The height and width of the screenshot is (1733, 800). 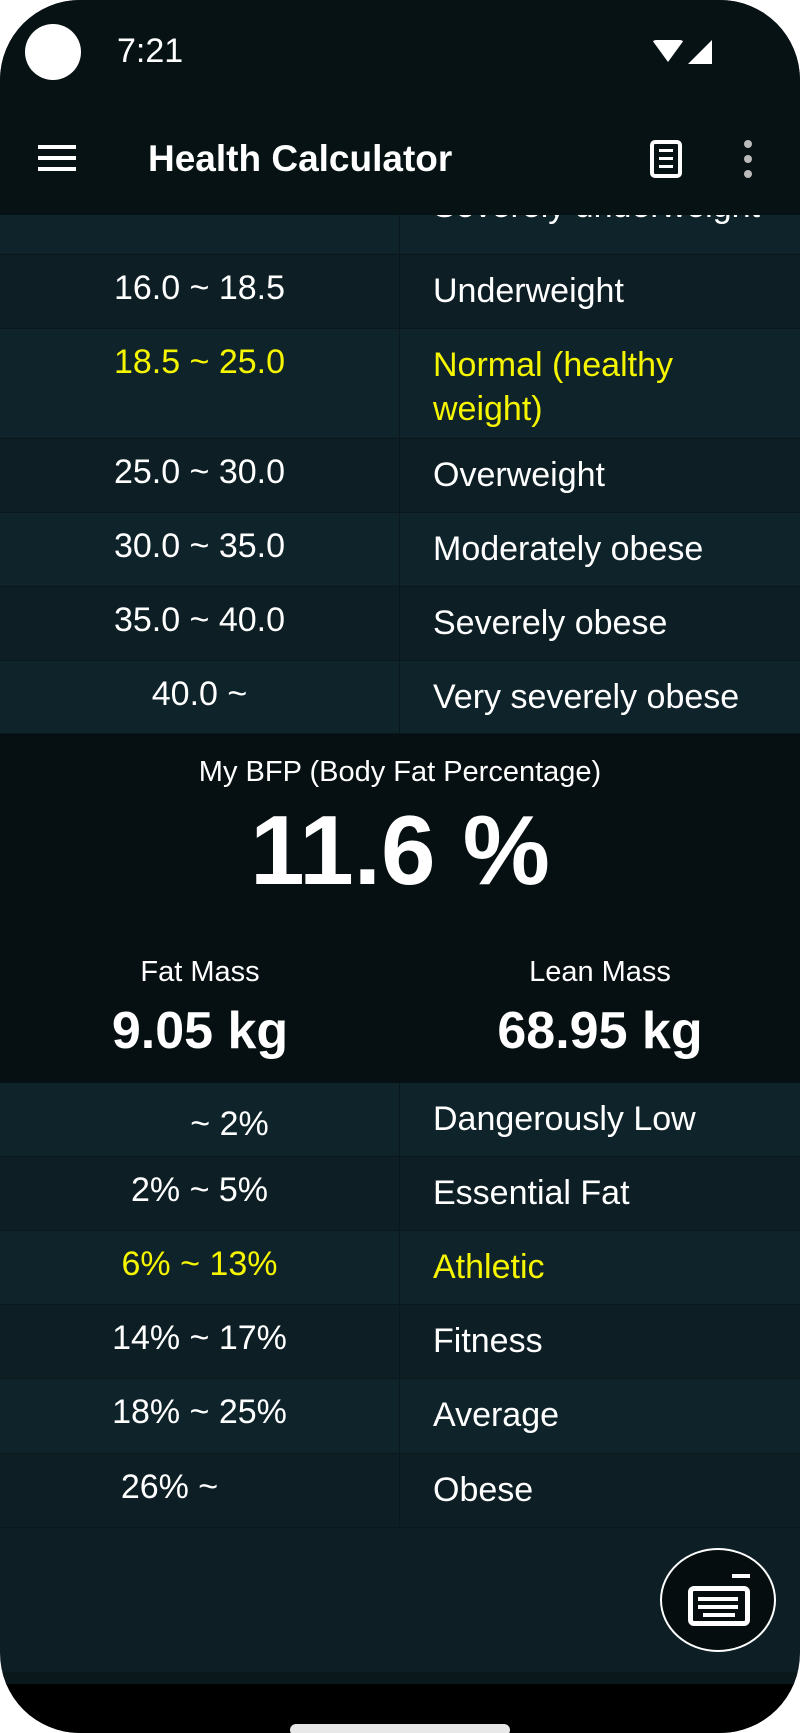 I want to click on keyboard-icon, so click(x=719, y=1606).